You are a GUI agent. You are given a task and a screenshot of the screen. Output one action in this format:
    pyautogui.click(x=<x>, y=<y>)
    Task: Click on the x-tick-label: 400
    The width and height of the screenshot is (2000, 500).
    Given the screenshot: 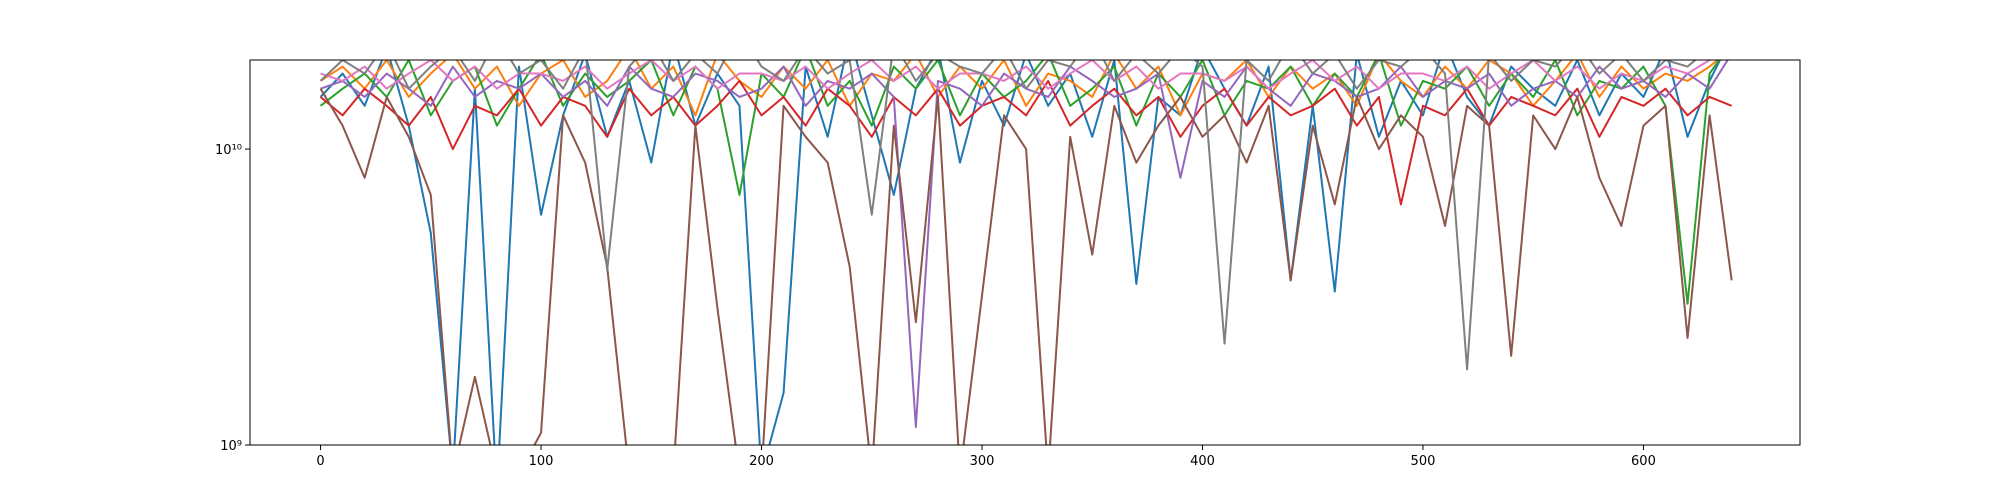 What is the action you would take?
    pyautogui.click(x=1202, y=461)
    